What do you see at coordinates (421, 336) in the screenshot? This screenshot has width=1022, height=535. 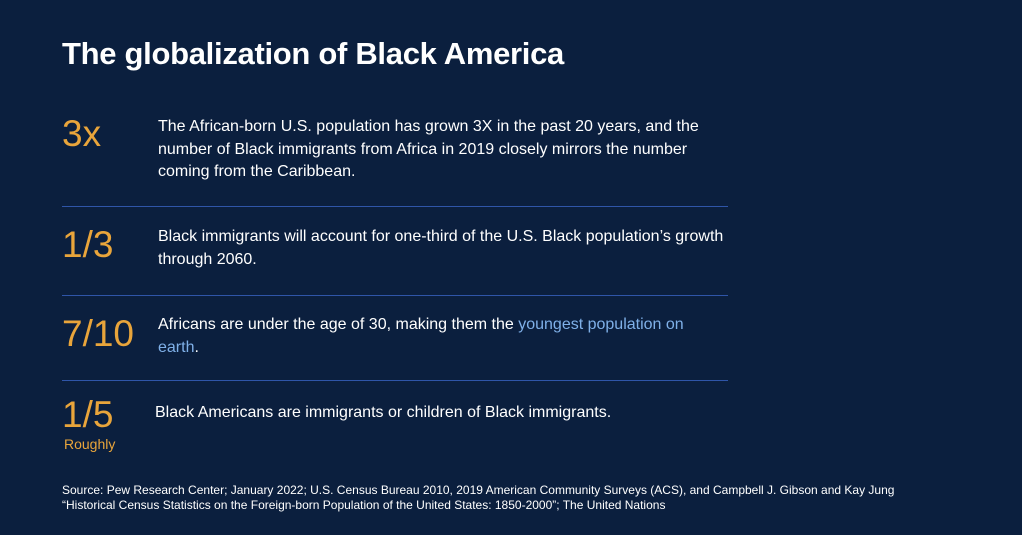 I see `link: youngest population on earth` at bounding box center [421, 336].